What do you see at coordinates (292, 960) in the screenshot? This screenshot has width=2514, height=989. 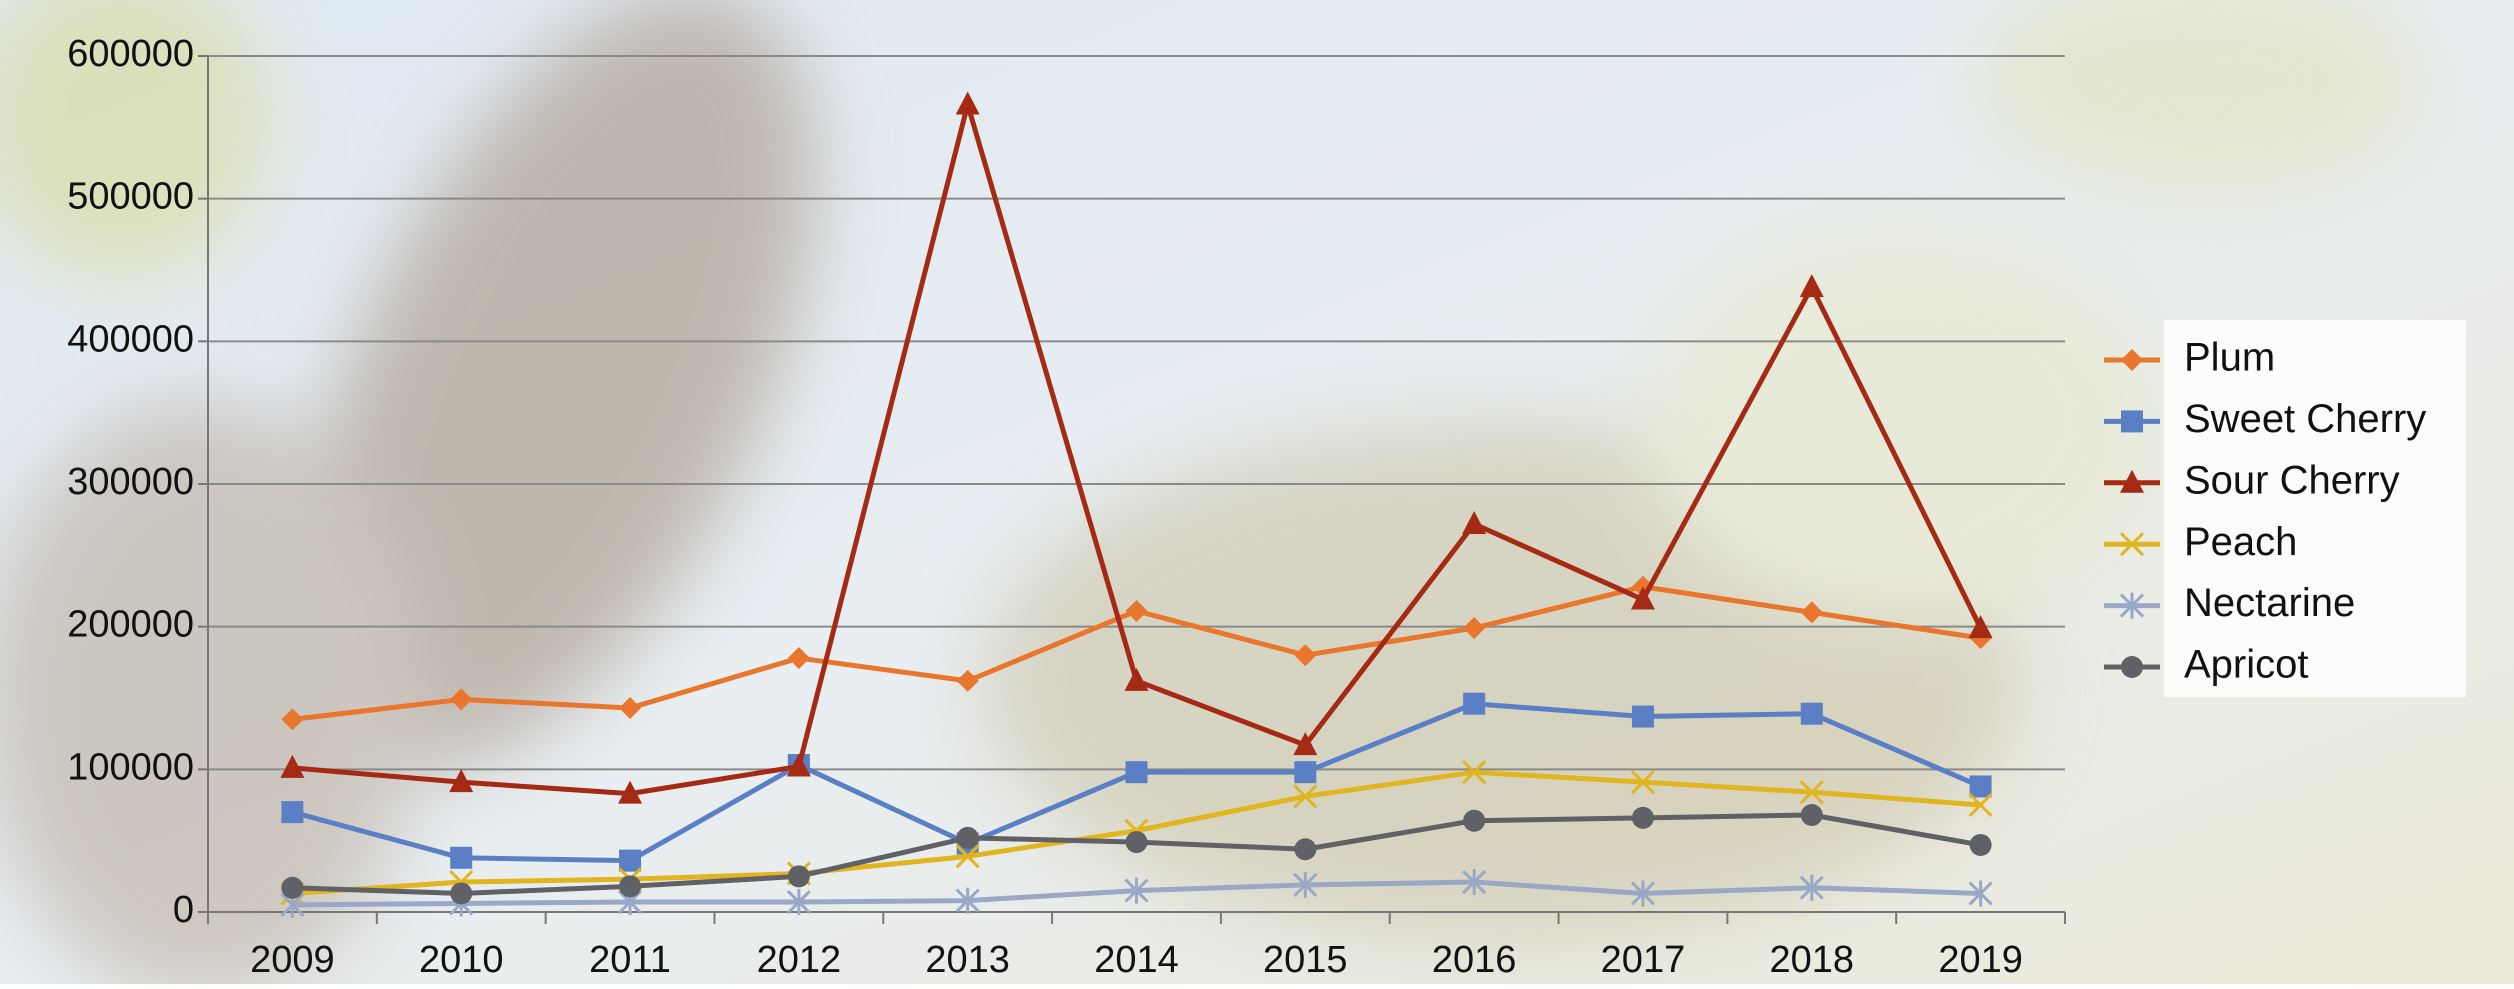 I see `x-tick-label: 2009` at bounding box center [292, 960].